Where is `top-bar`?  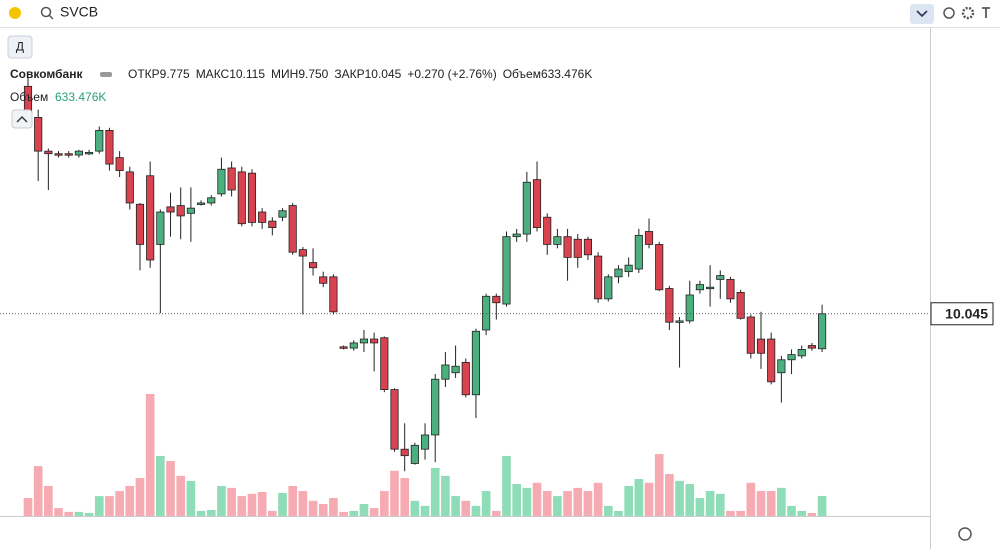
top-bar is located at coordinates (500, 14).